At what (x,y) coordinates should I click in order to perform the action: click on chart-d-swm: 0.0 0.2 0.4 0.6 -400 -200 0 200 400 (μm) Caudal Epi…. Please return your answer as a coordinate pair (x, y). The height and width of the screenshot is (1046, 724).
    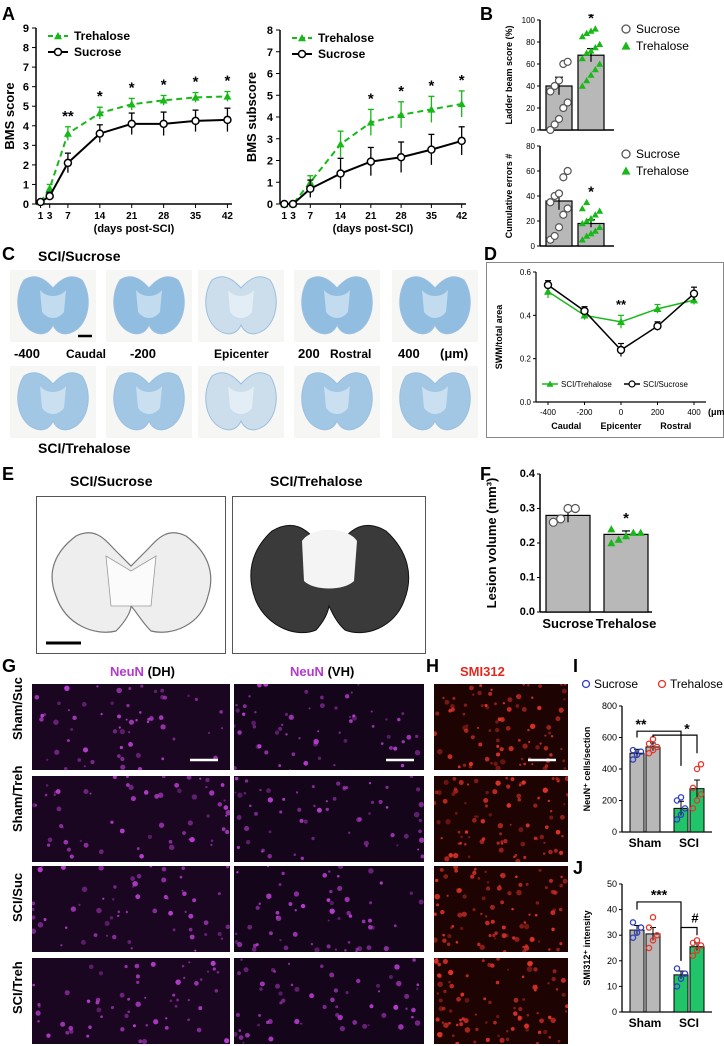
    Looking at the image, I should click on (605, 350).